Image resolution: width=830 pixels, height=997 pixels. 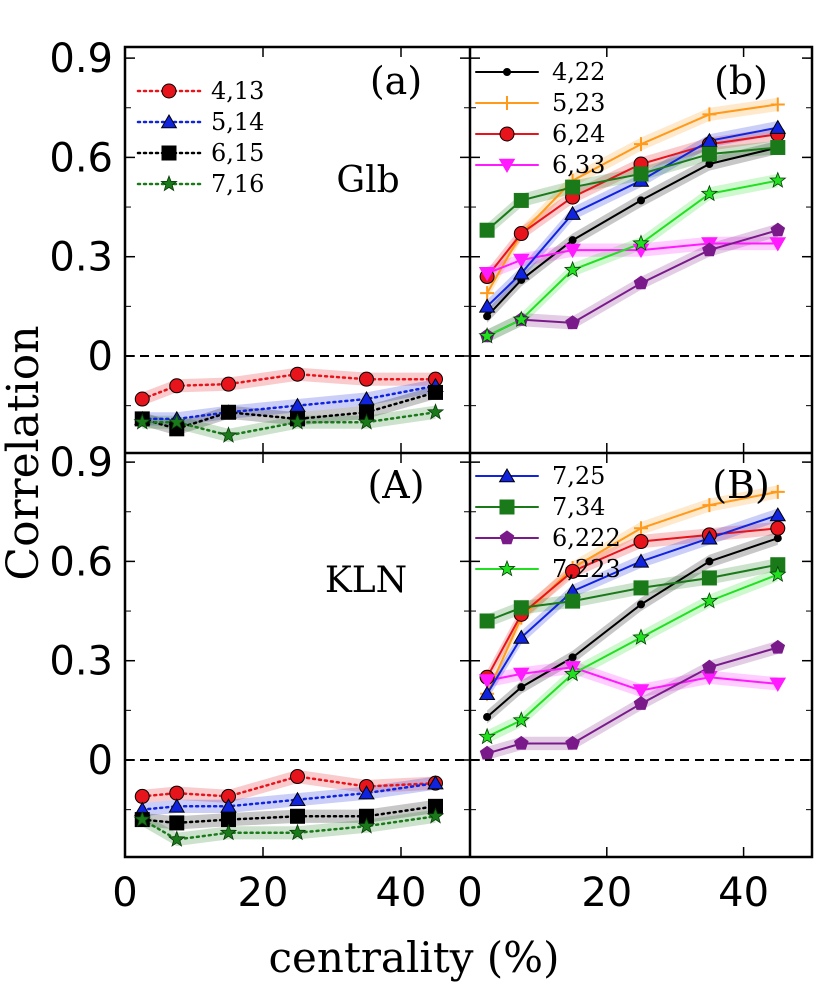 I want to click on panel-label: (a), so click(x=396, y=81).